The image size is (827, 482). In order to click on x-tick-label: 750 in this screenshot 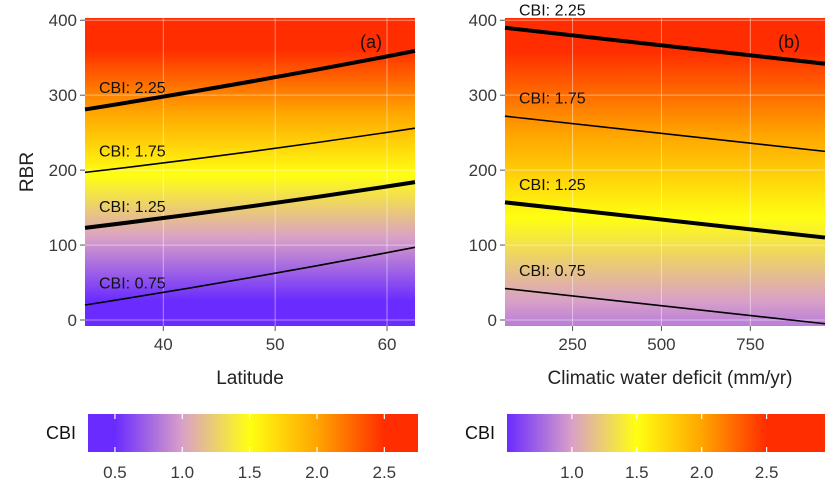, I will do `click(750, 344)`.